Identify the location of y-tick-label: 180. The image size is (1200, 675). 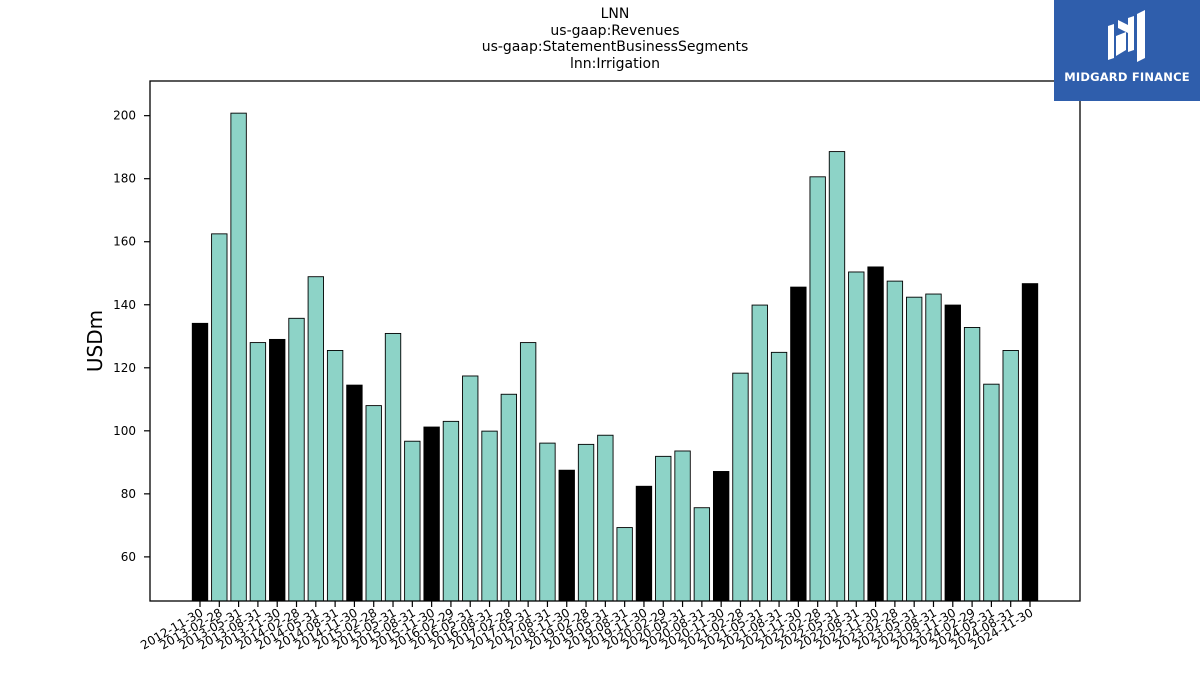
(124, 179).